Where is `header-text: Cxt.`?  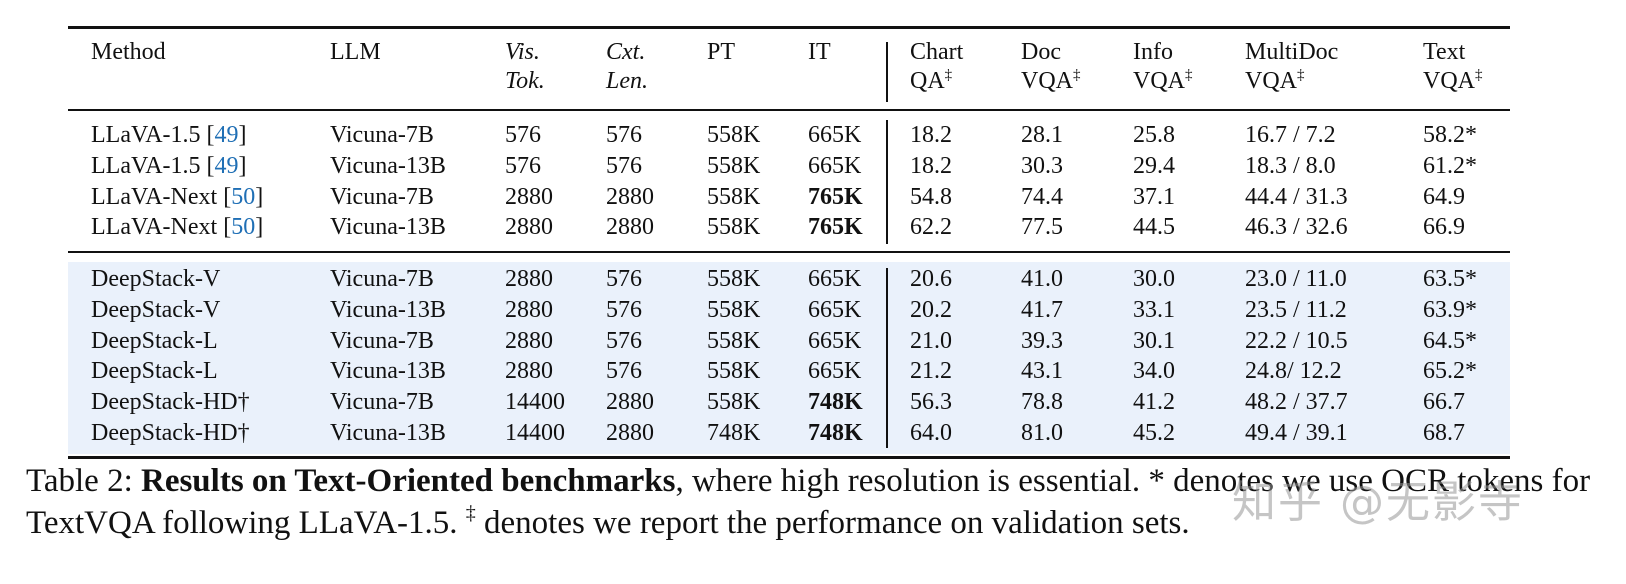
header-text: Cxt. is located at coordinates (626, 52).